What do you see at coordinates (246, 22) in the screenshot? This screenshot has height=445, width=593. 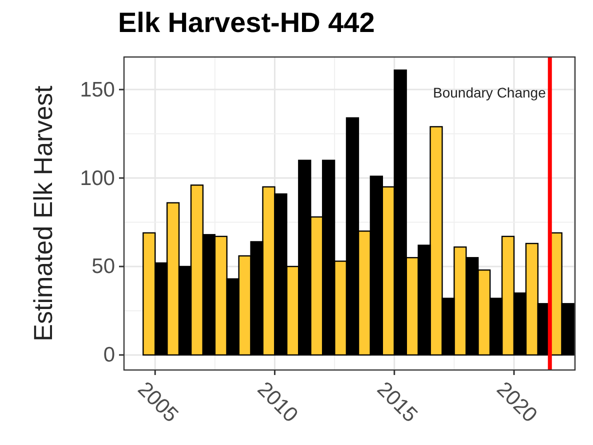 I see `chart-title: Elk Harvest-HD 442` at bounding box center [246, 22].